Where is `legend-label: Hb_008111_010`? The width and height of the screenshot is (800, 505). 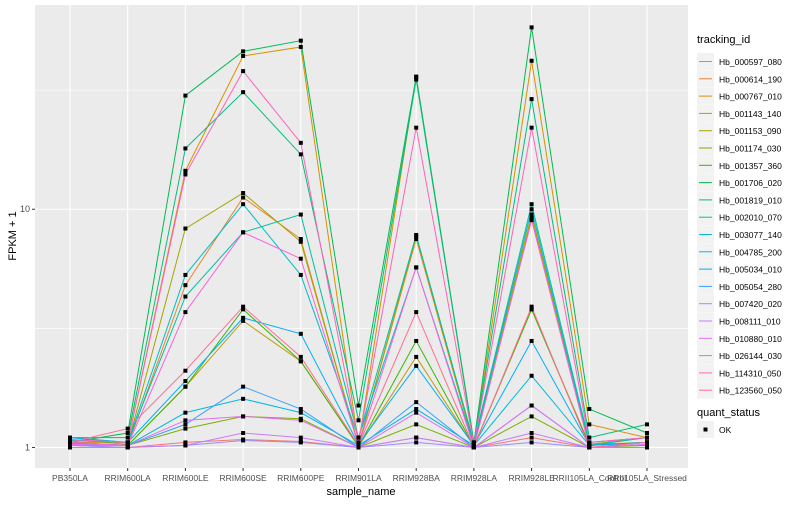 legend-label: Hb_008111_010 is located at coordinates (750, 322).